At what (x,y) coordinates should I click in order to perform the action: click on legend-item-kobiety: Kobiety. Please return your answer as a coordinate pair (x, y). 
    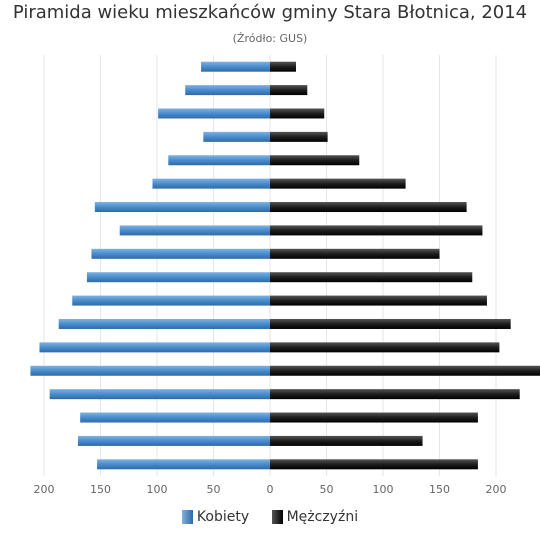
    Looking at the image, I should click on (215, 517).